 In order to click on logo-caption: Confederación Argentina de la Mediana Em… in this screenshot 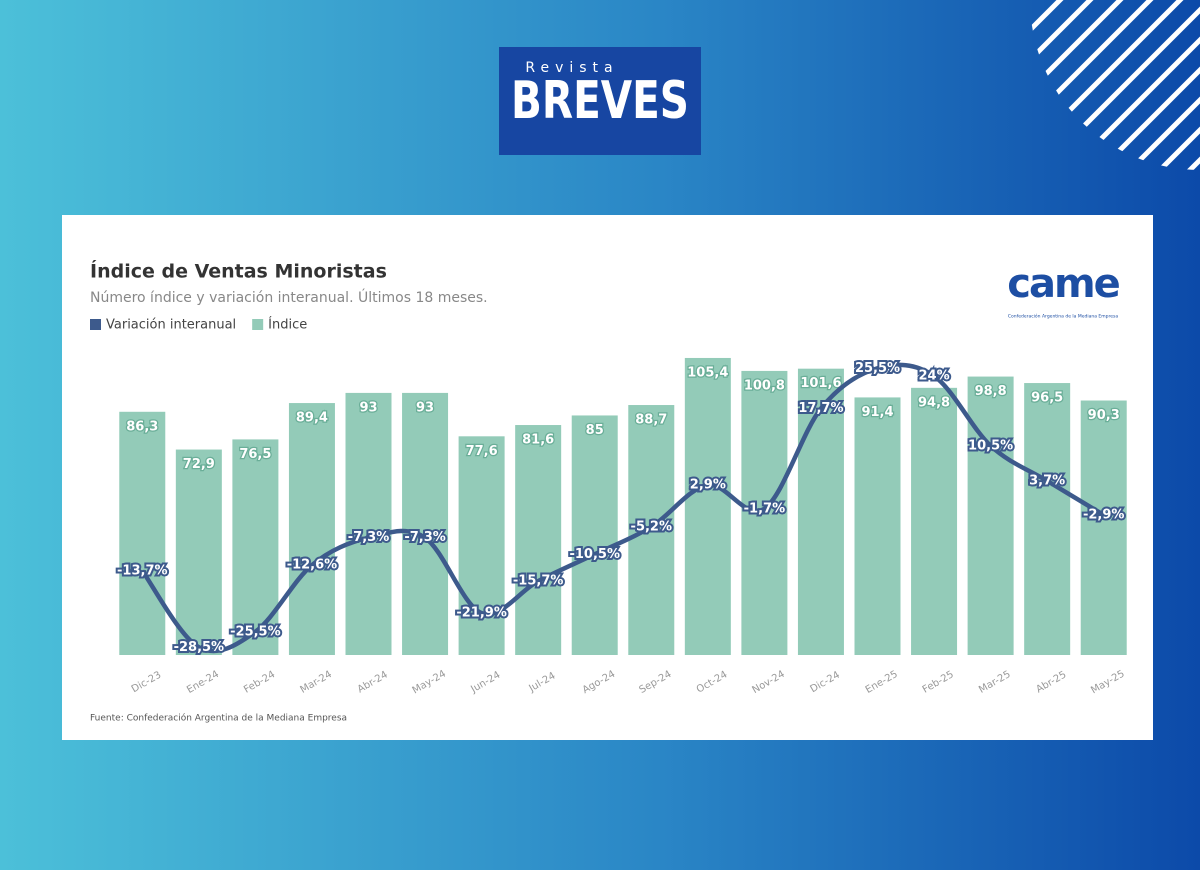, I will do `click(1063, 316)`.